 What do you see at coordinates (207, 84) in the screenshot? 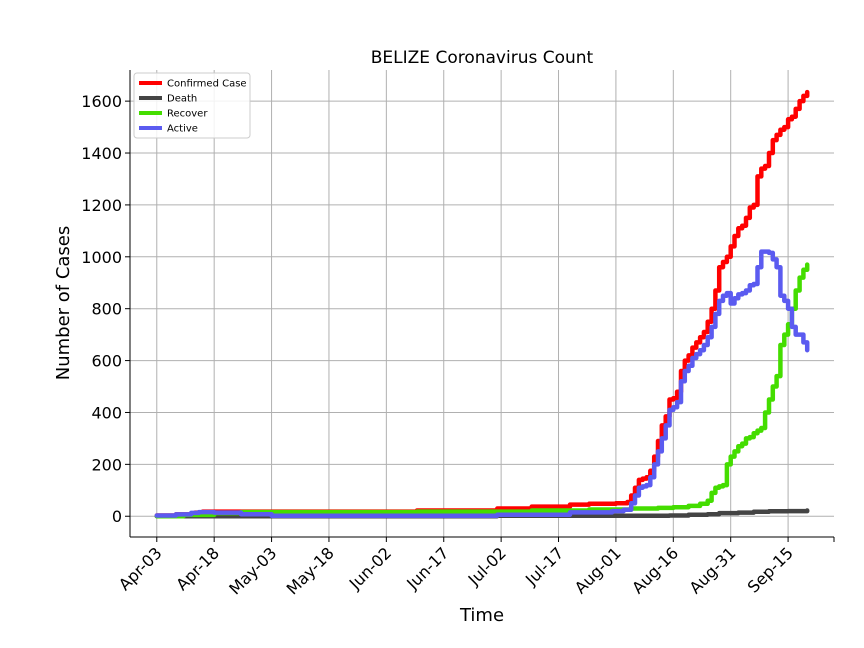
I see `legend-label: Confirmed Case` at bounding box center [207, 84].